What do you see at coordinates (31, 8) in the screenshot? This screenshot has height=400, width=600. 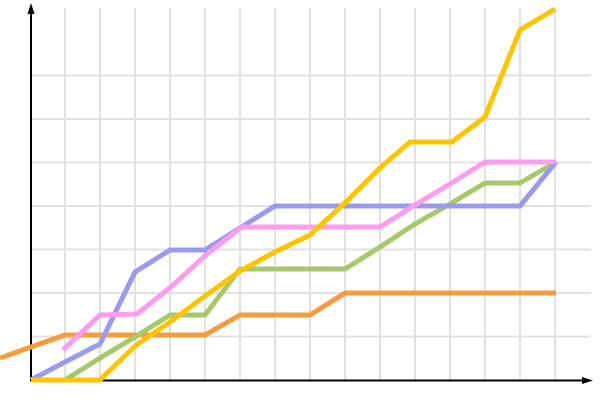 I see `y-axis-arrow-icon` at bounding box center [31, 8].